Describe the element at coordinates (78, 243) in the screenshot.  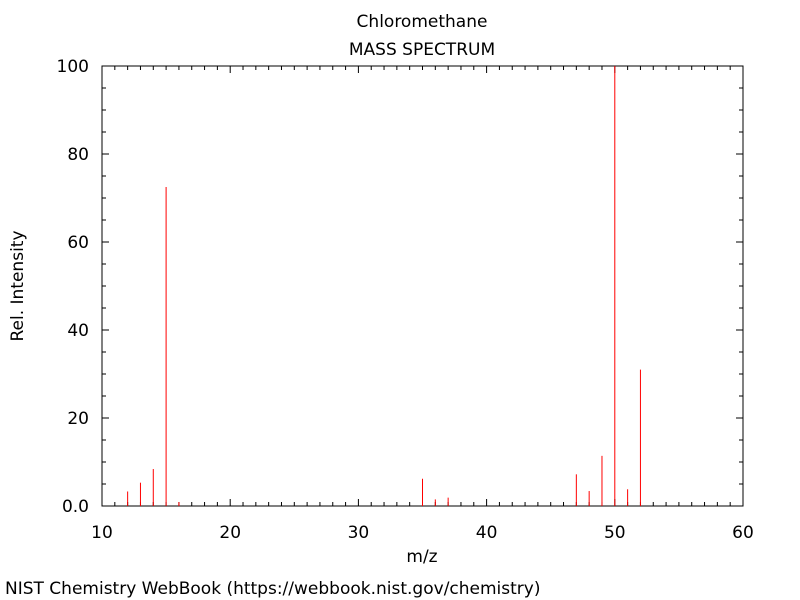
I see `y-tick-label: 60` at that location.